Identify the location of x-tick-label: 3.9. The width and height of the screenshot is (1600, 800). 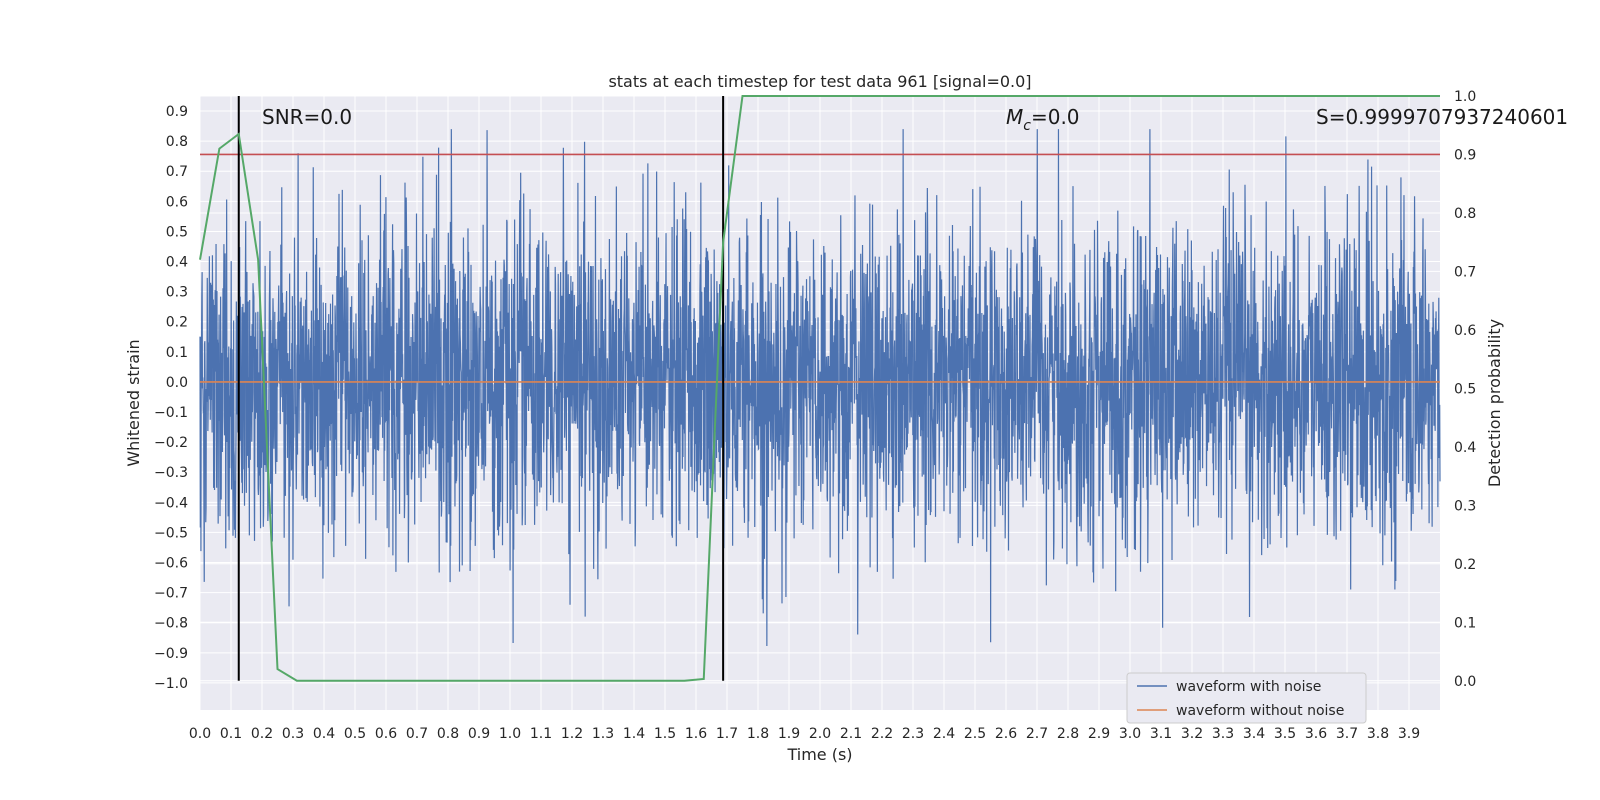
(1409, 734).